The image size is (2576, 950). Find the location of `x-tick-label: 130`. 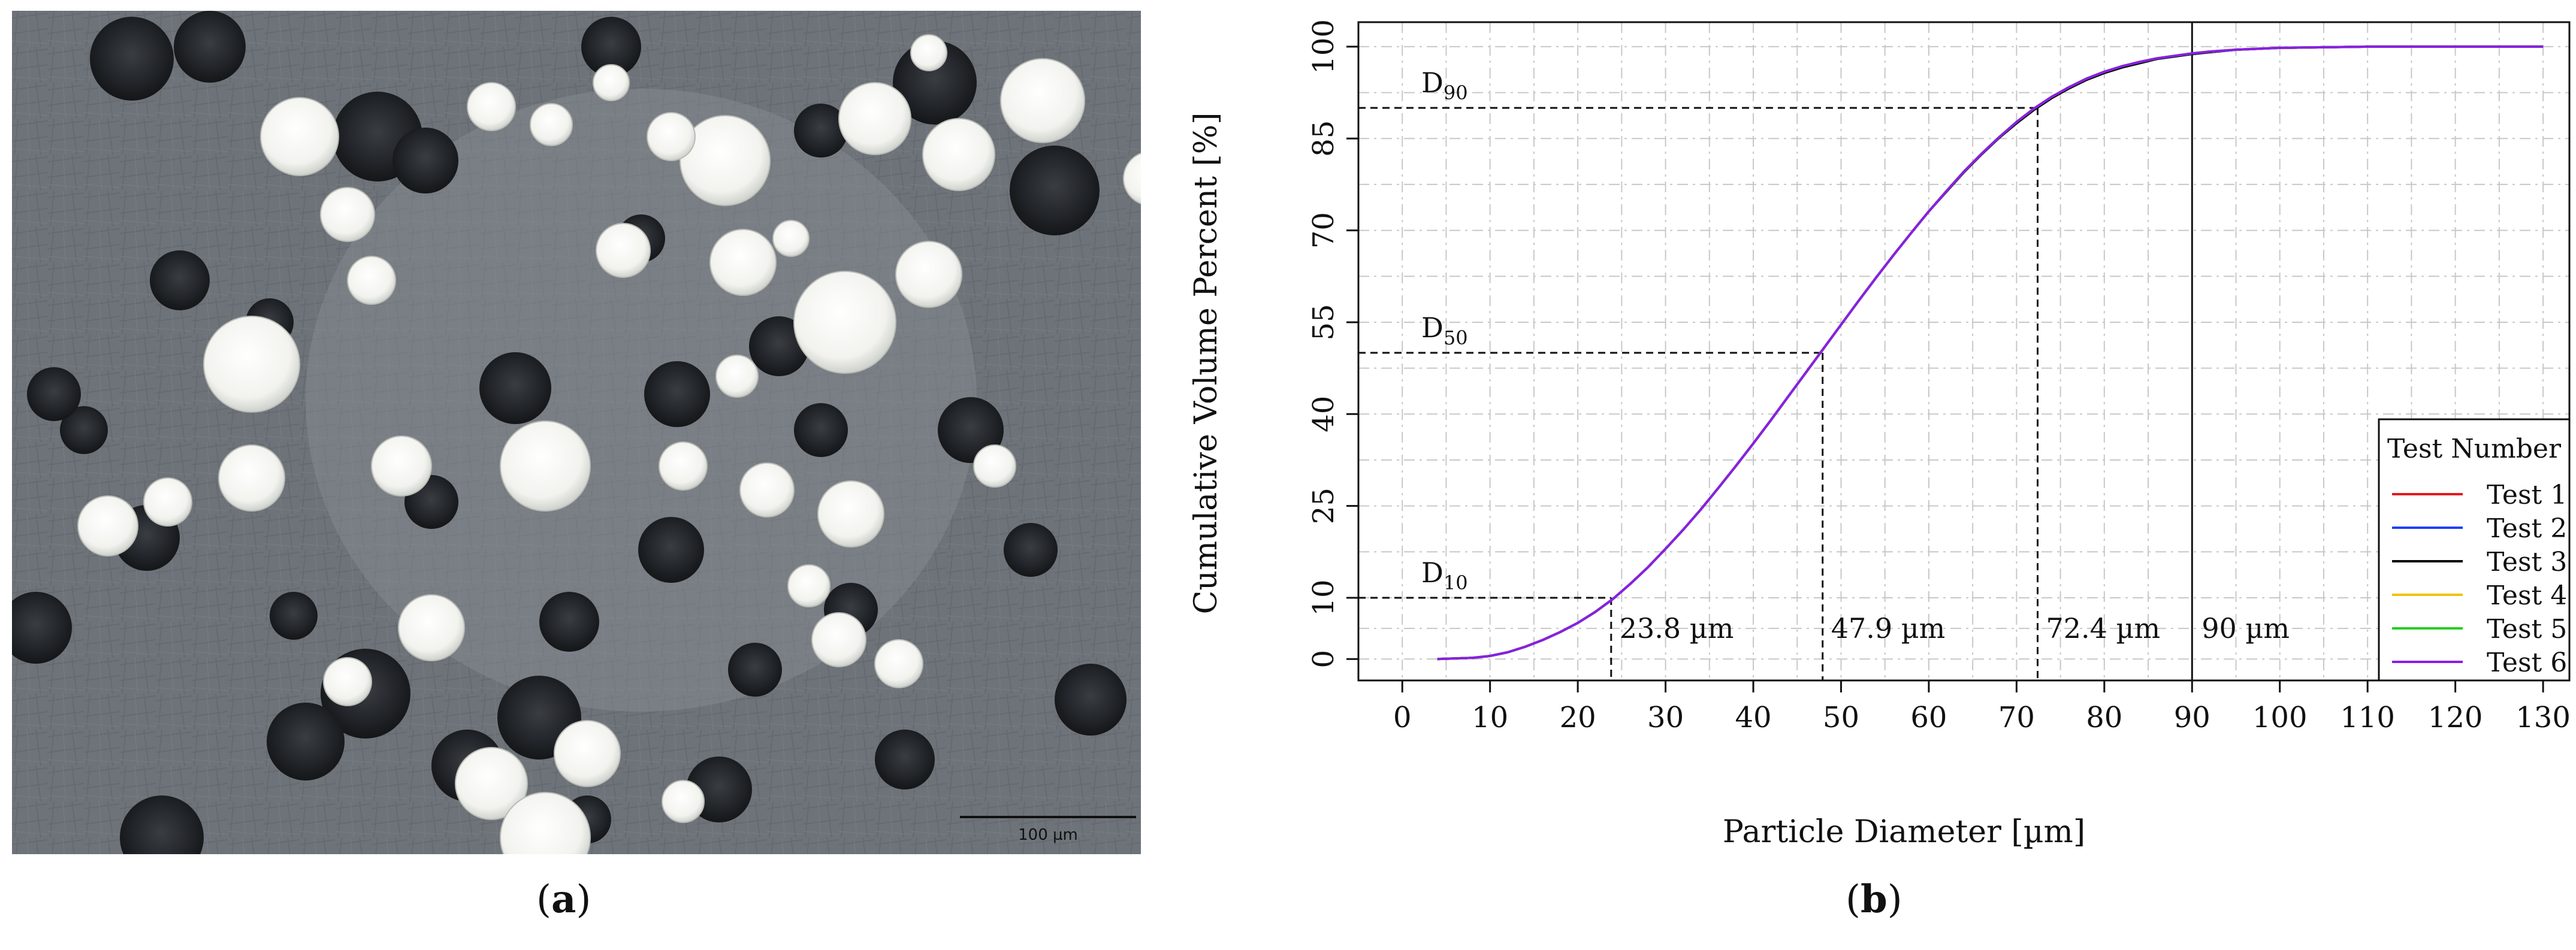

x-tick-label: 130 is located at coordinates (2543, 717).